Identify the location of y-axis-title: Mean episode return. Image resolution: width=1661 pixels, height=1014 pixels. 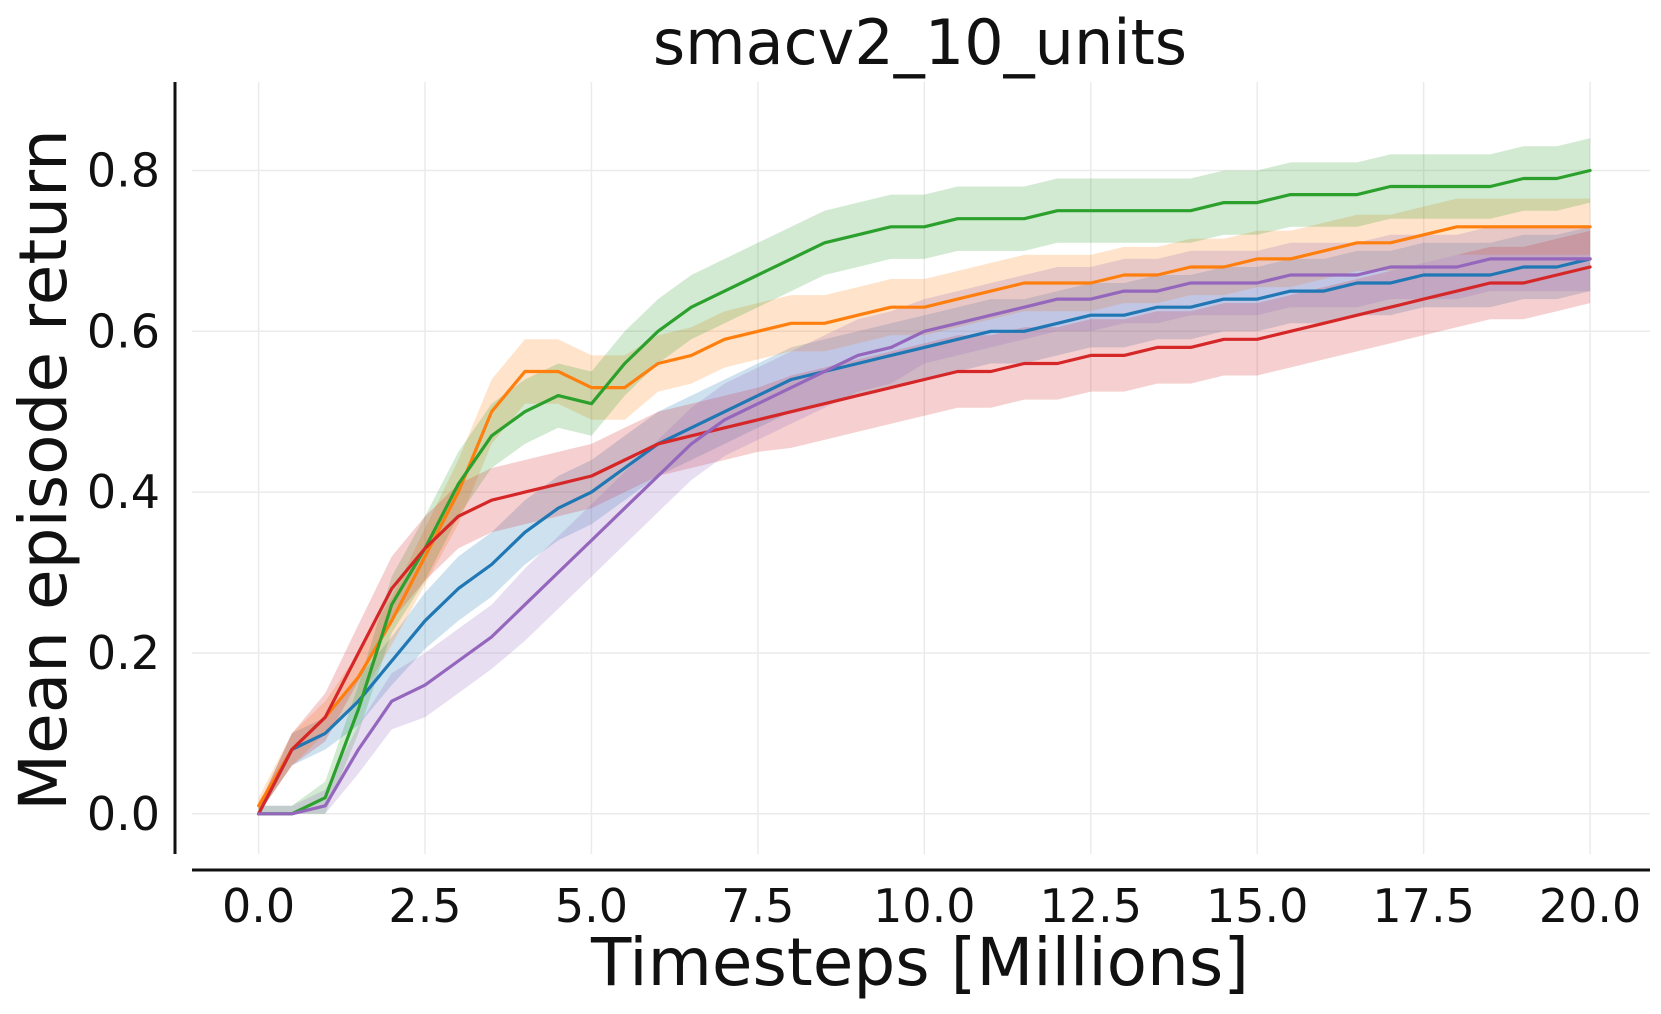
(43, 470).